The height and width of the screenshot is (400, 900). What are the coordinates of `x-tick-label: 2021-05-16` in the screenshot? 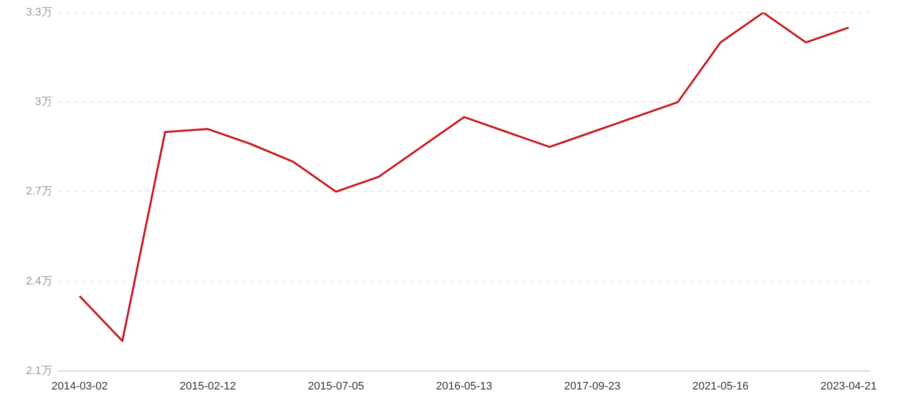 It's located at (720, 386).